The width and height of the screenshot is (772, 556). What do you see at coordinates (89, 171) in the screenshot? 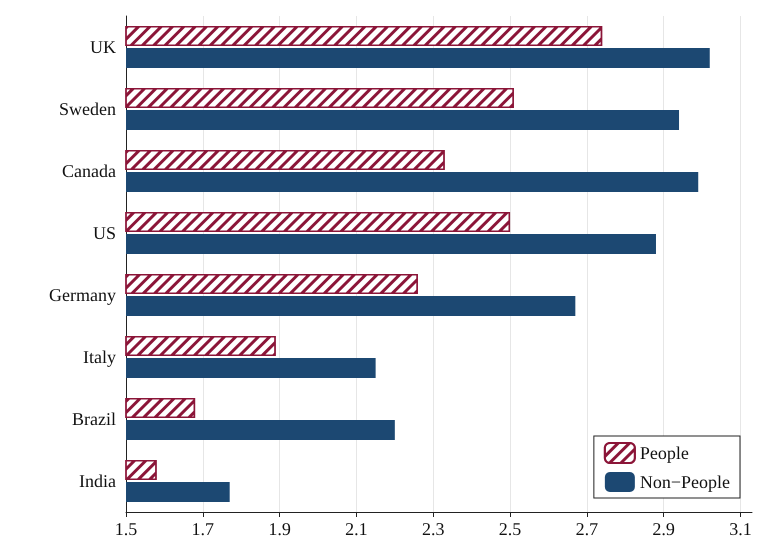
I see `y-tick-label: Canada` at bounding box center [89, 171].